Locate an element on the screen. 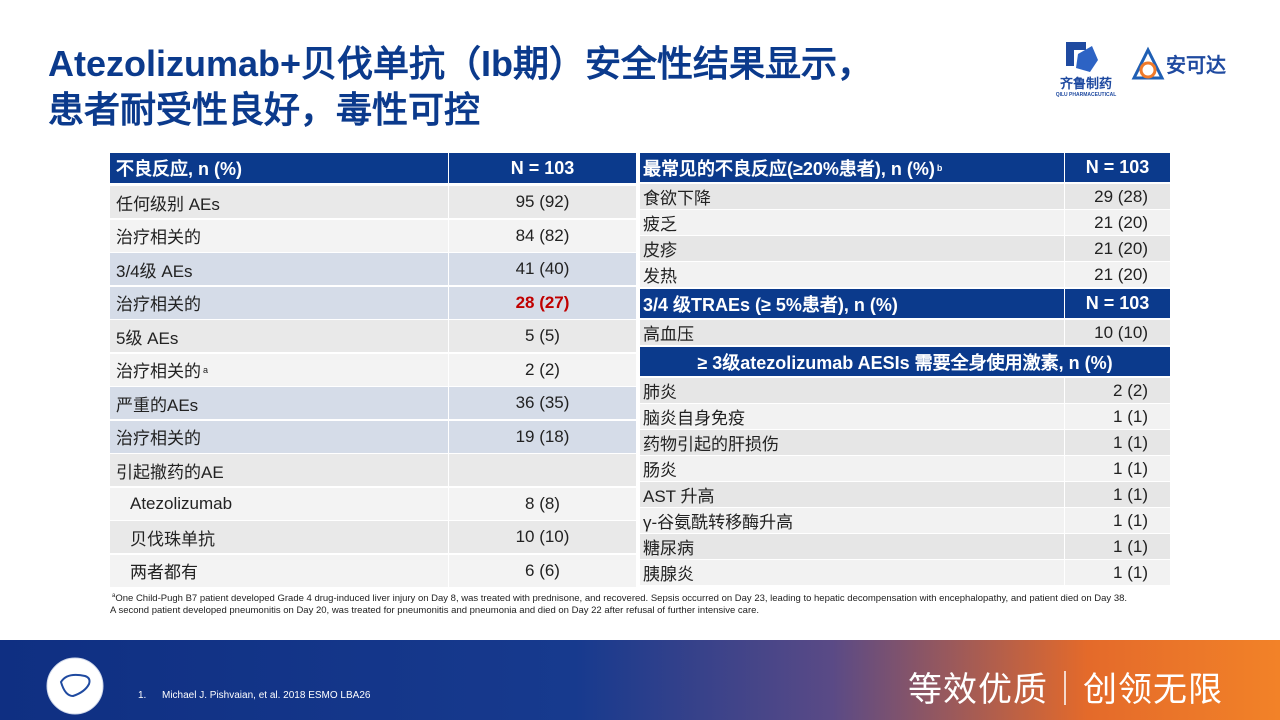  row-label: 肺炎 is located at coordinates (852, 390).